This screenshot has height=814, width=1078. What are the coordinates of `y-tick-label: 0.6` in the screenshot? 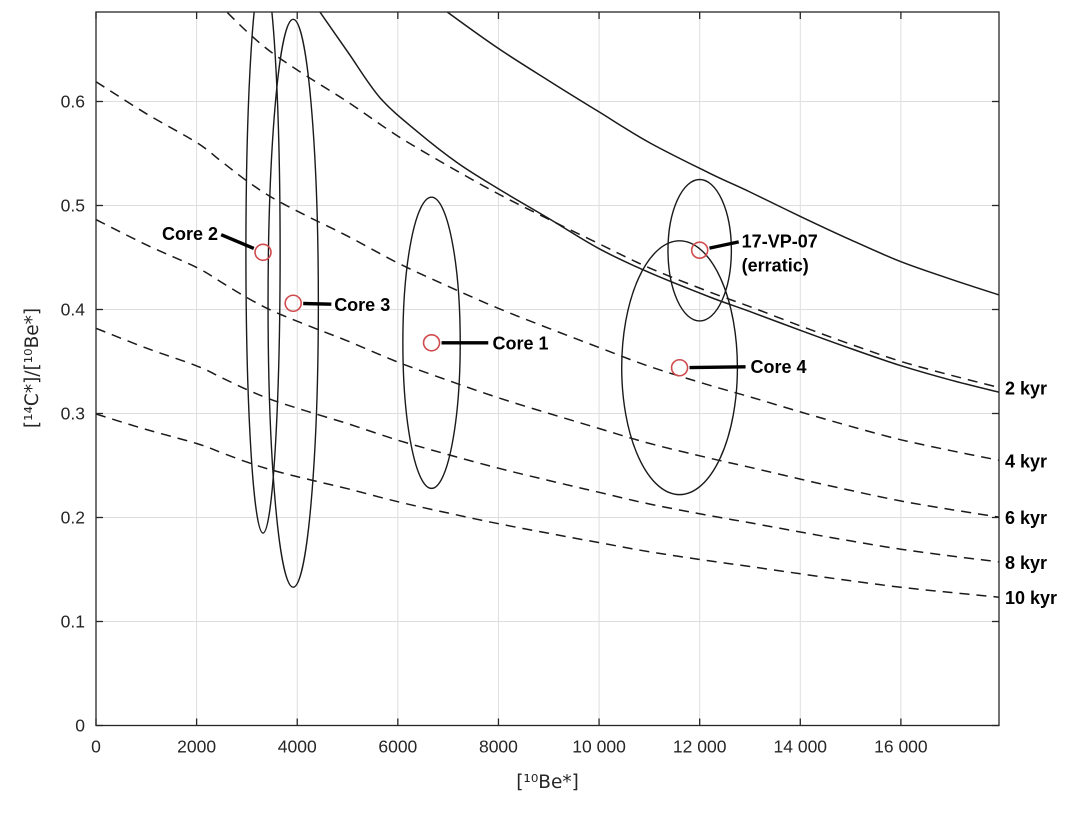 It's located at (73, 102).